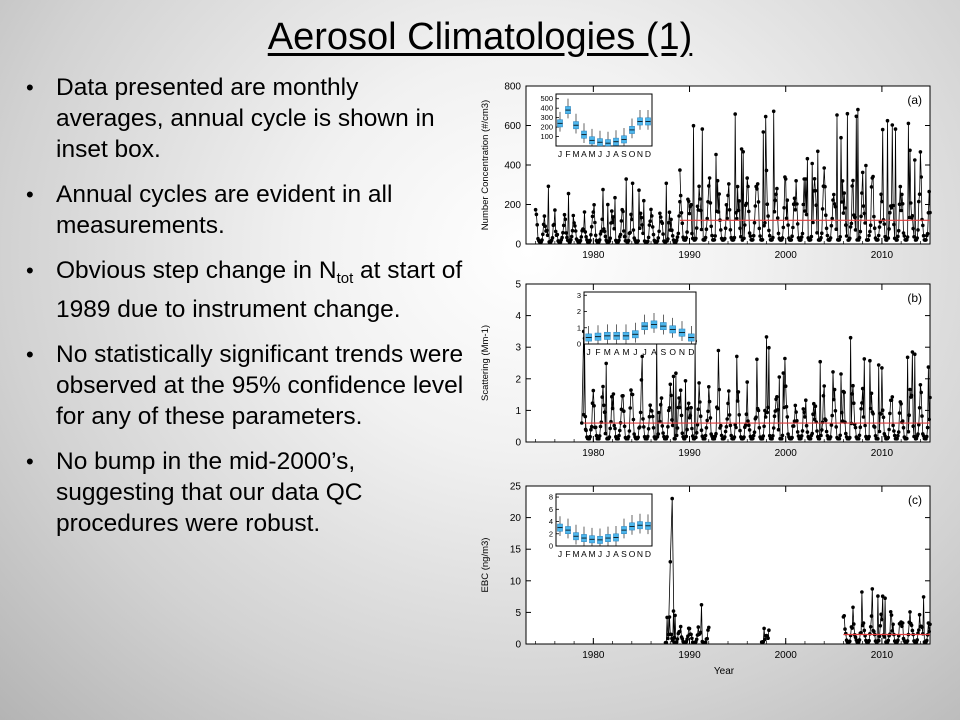 The width and height of the screenshot is (960, 720). I want to click on bullet-text-before: Obvious step change in N, so click(196, 270).